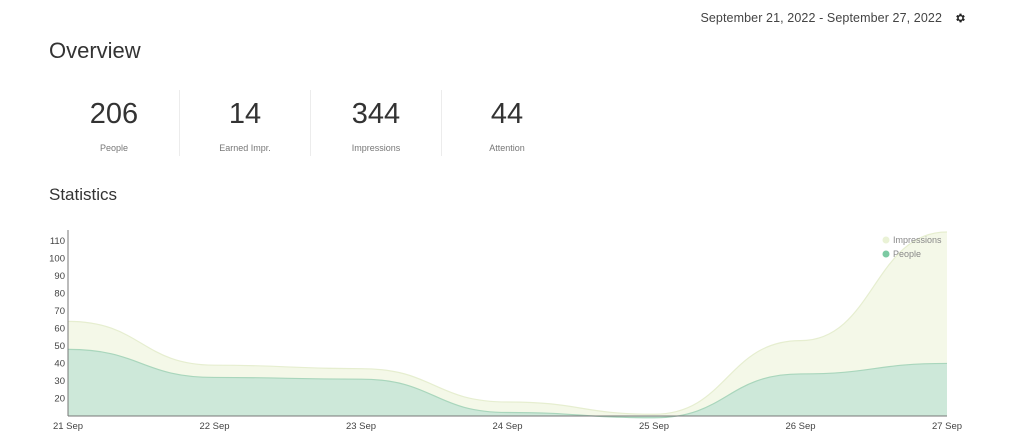 This screenshot has width=1024, height=448. Describe the element at coordinates (507, 426) in the screenshot. I see `x-tick-label: 24 Sep` at that location.